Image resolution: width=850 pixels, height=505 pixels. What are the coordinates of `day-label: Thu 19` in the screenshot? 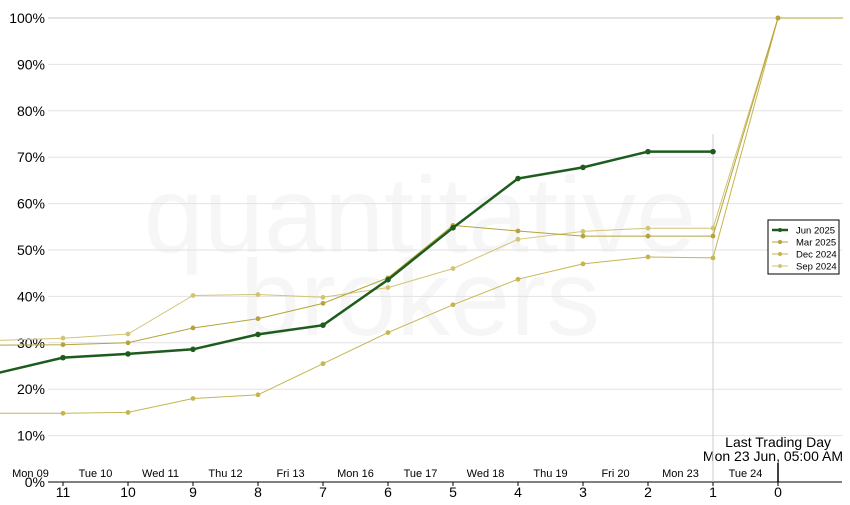 It's located at (550, 474).